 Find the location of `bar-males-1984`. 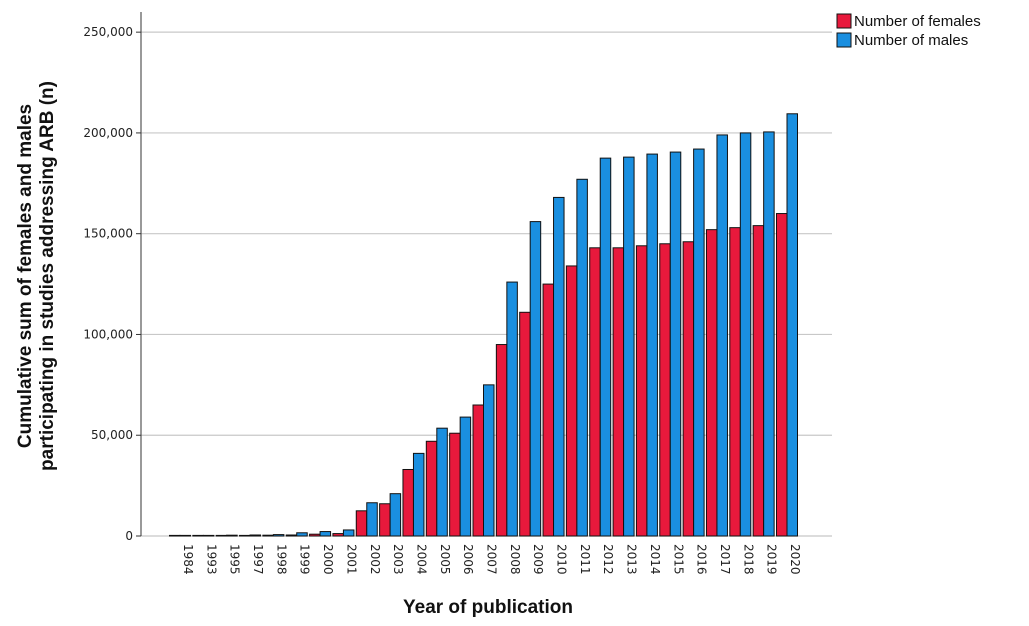

bar-males-1984 is located at coordinates (185, 535).